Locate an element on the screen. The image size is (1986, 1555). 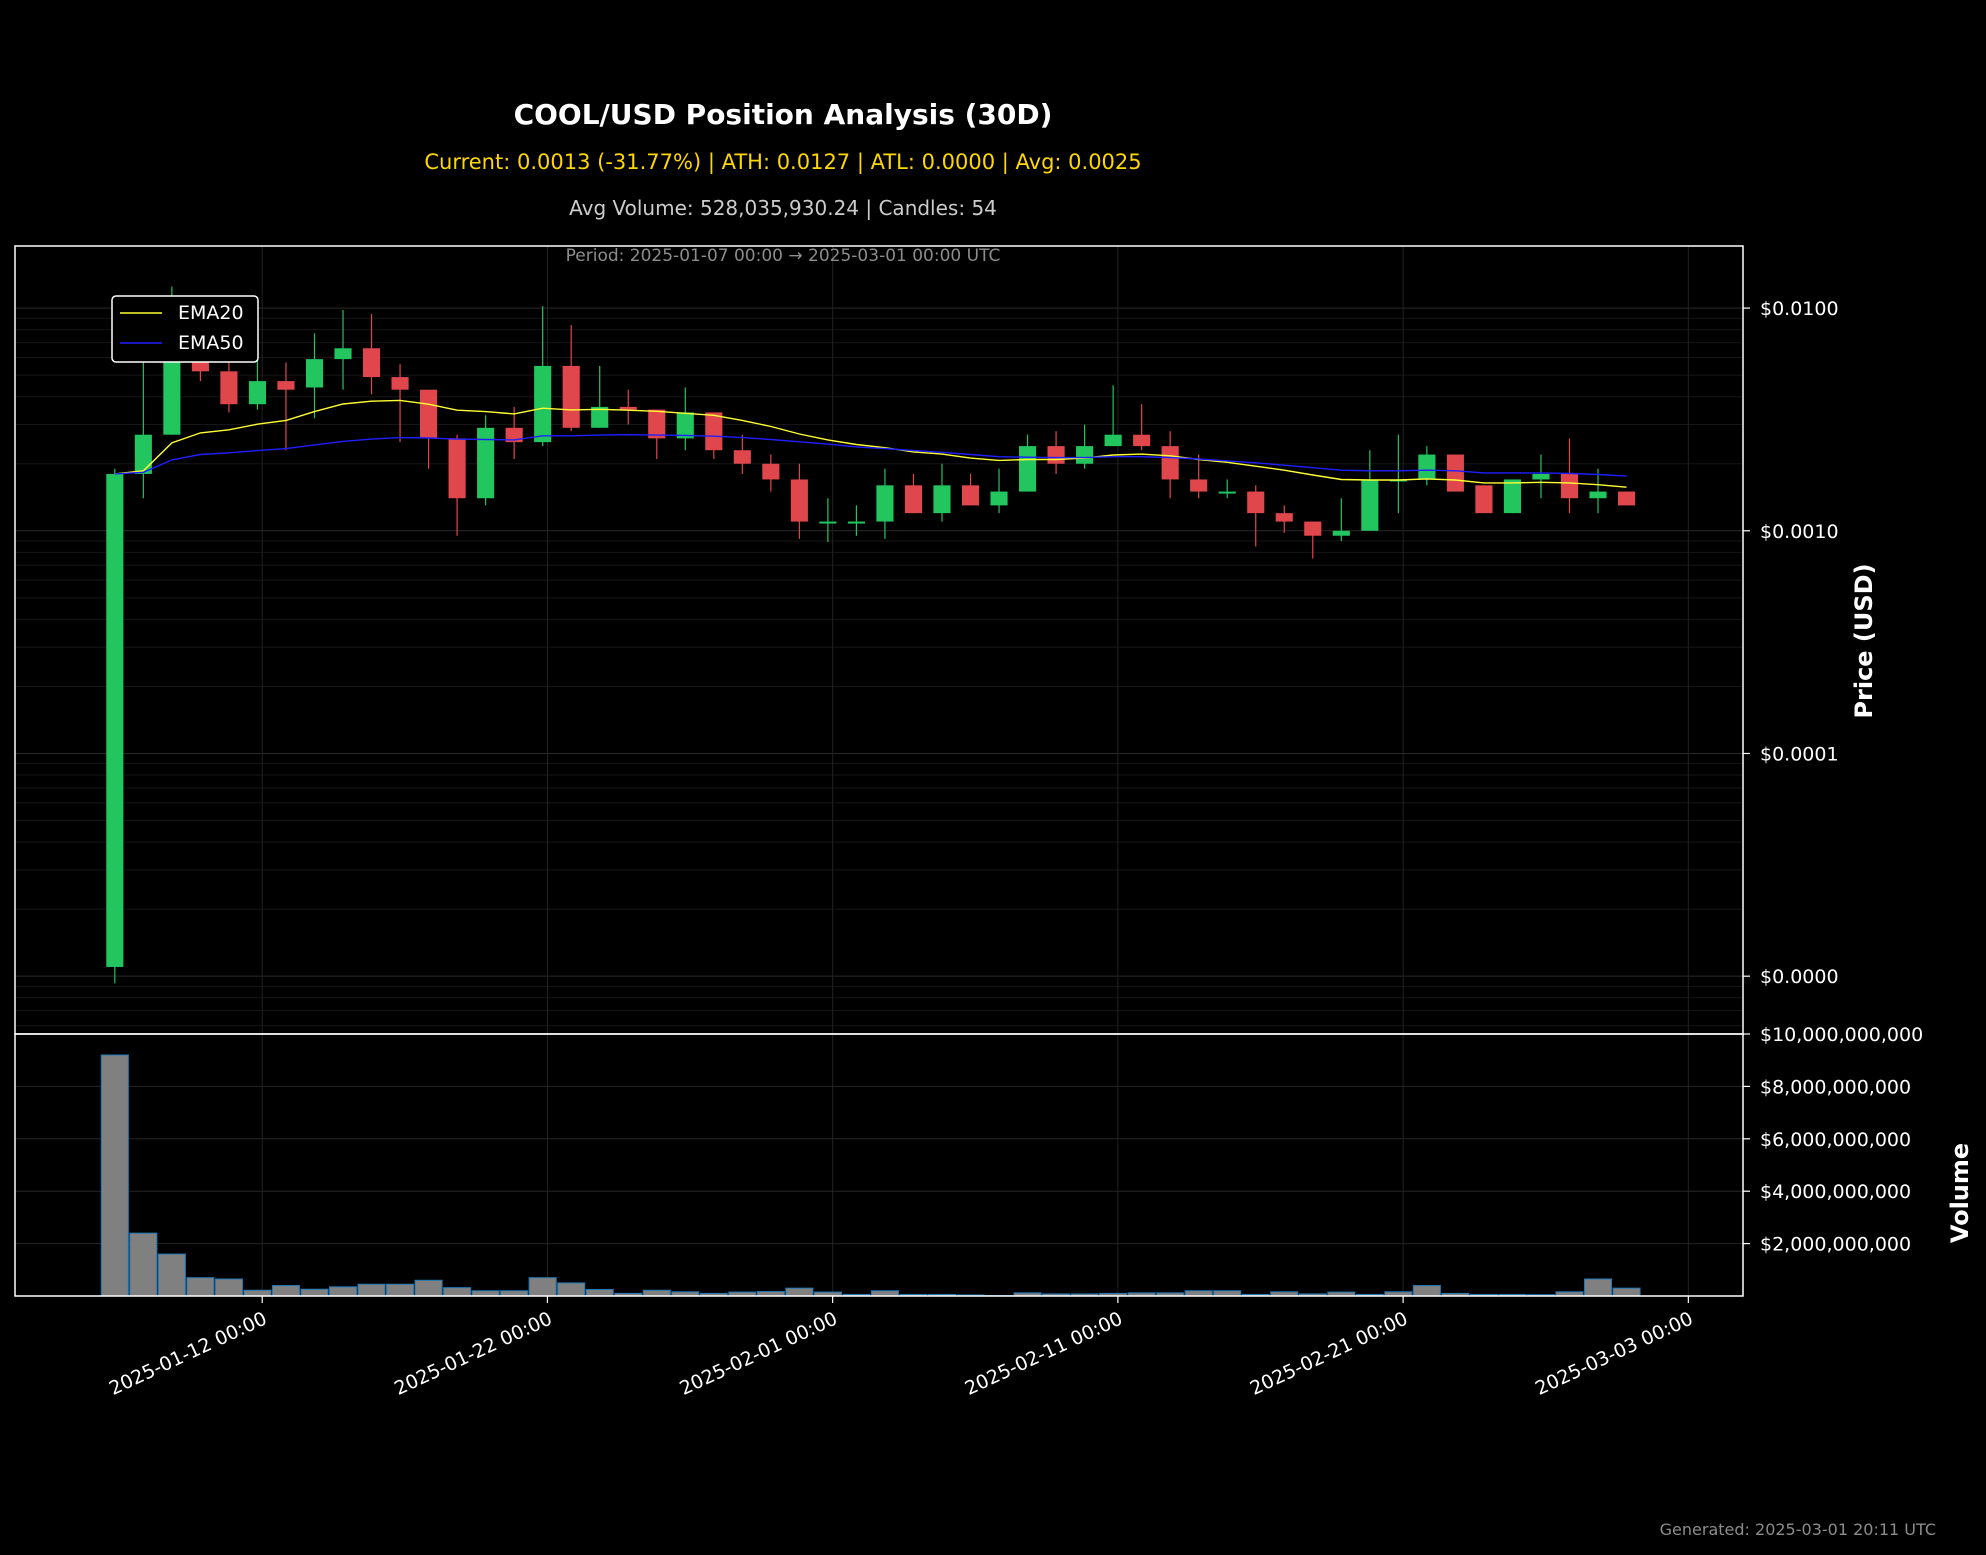
volume-bars is located at coordinates (870, 1175).